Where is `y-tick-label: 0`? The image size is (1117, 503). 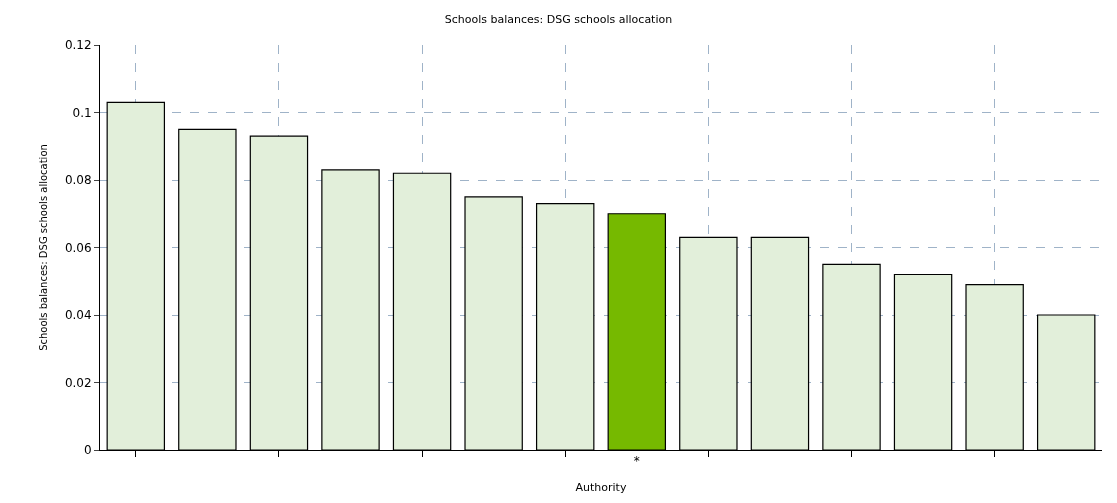
y-tick-label: 0 is located at coordinates (87, 450).